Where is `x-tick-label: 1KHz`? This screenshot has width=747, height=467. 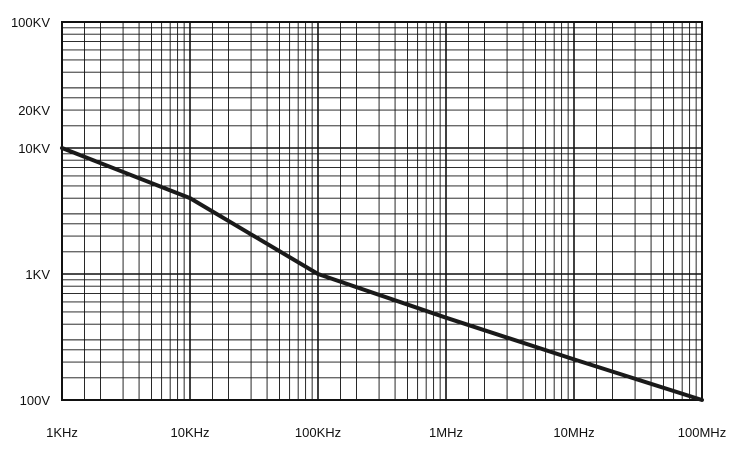 x-tick-label: 1KHz is located at coordinates (62, 432).